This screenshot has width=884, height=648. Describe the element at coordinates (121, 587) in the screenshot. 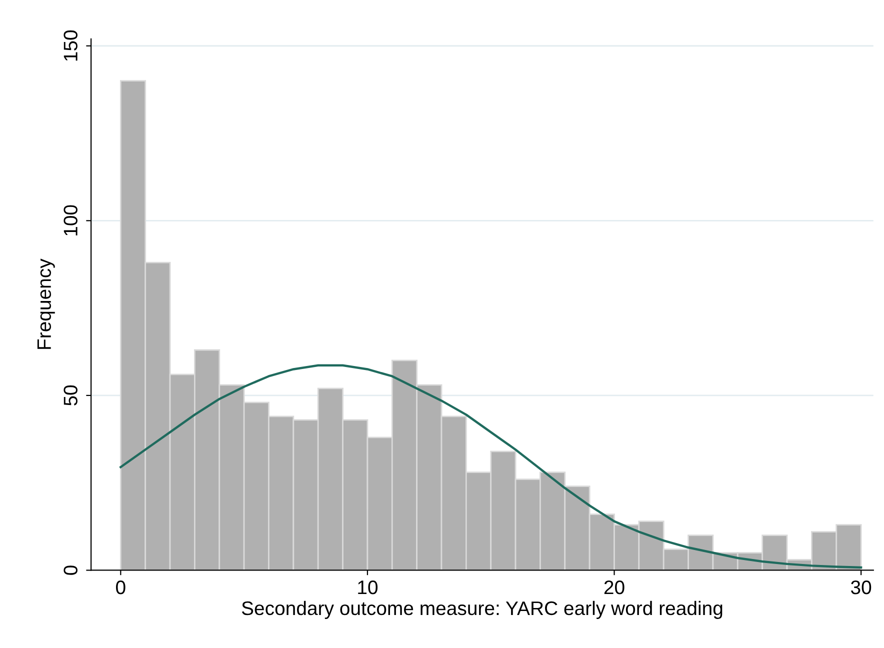

I see `x-tick-label: 0` at that location.